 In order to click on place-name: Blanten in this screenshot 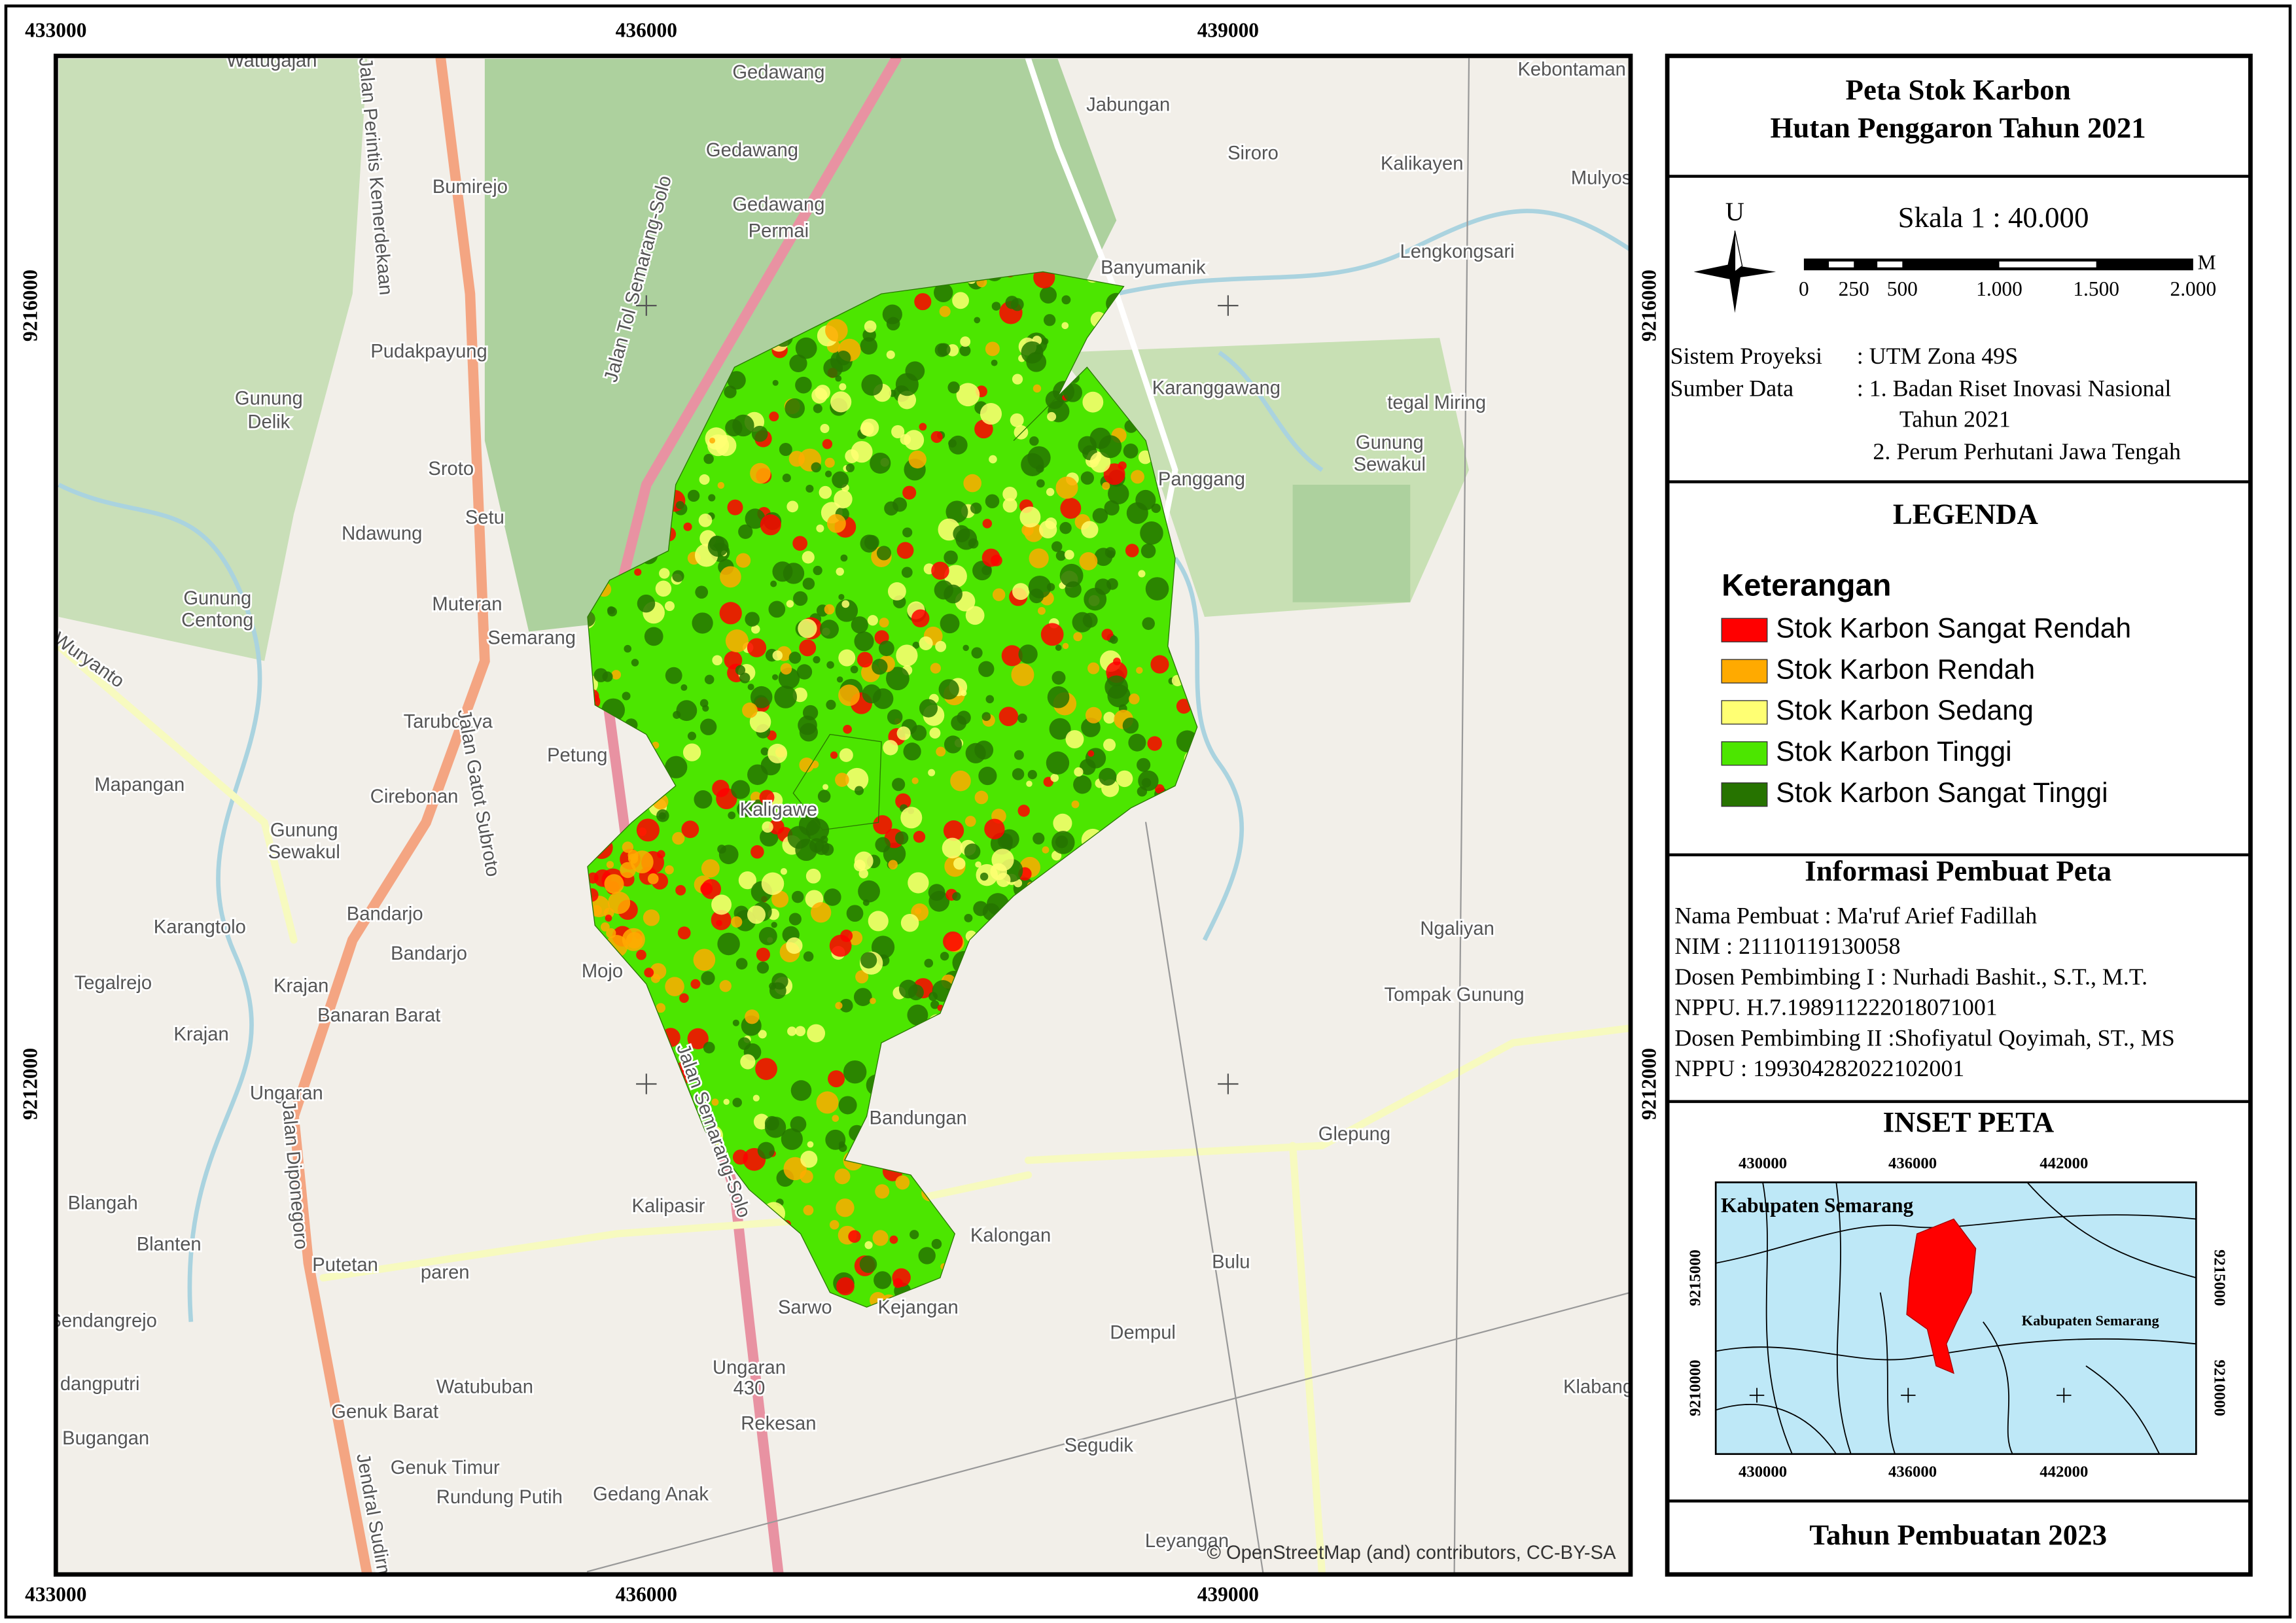, I will do `click(169, 1245)`.